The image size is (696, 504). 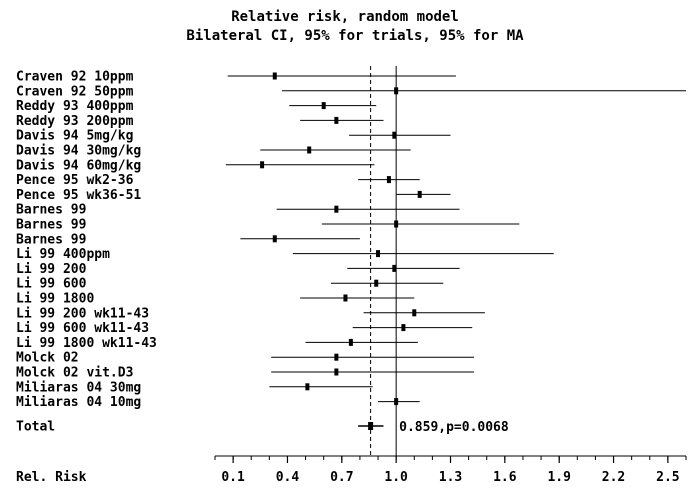 I want to click on tick-label: 0.4, so click(x=288, y=477).